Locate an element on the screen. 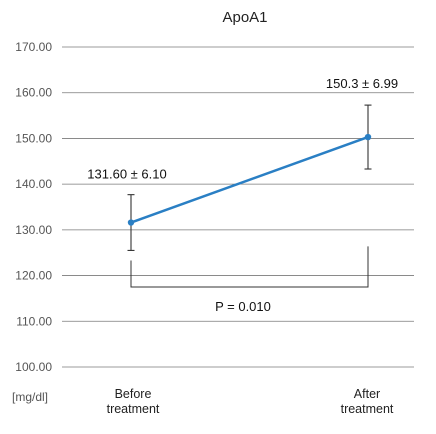 The width and height of the screenshot is (436, 434). y-tick-label: 150.00 is located at coordinates (33, 138).